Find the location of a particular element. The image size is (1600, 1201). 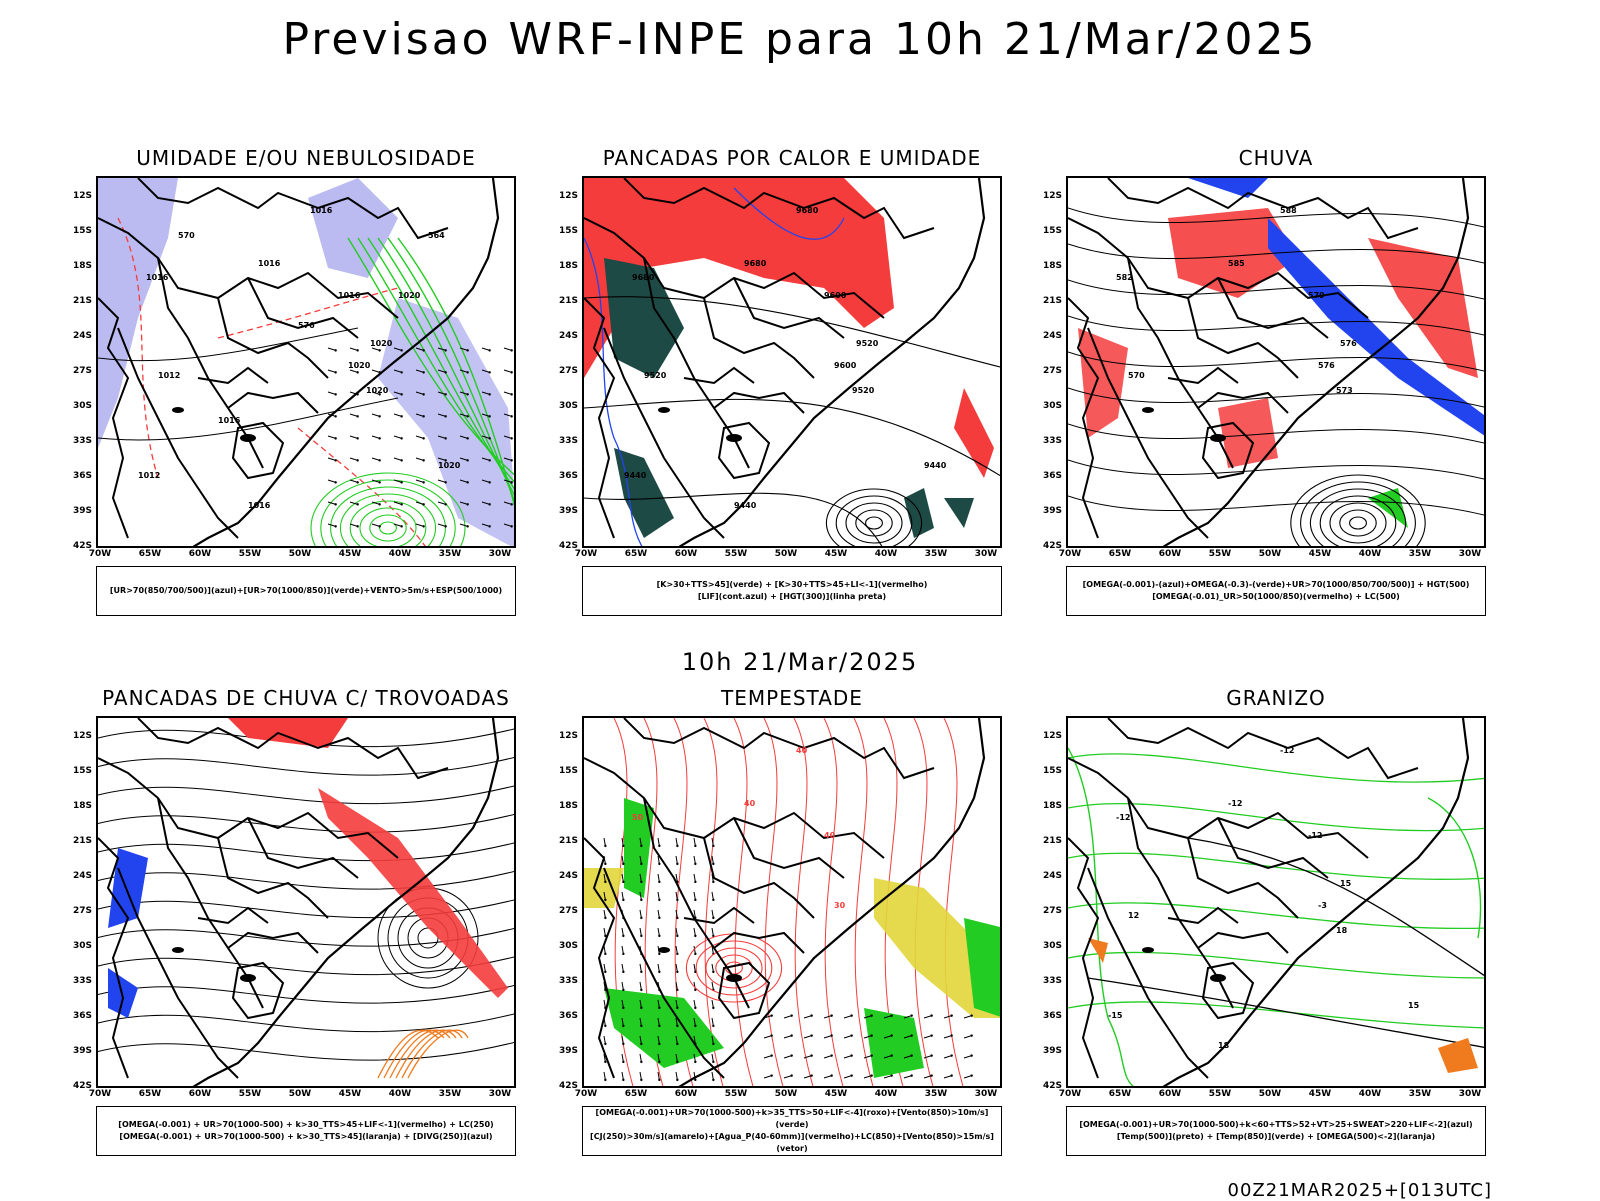

contour-label: 30 is located at coordinates (840, 905).